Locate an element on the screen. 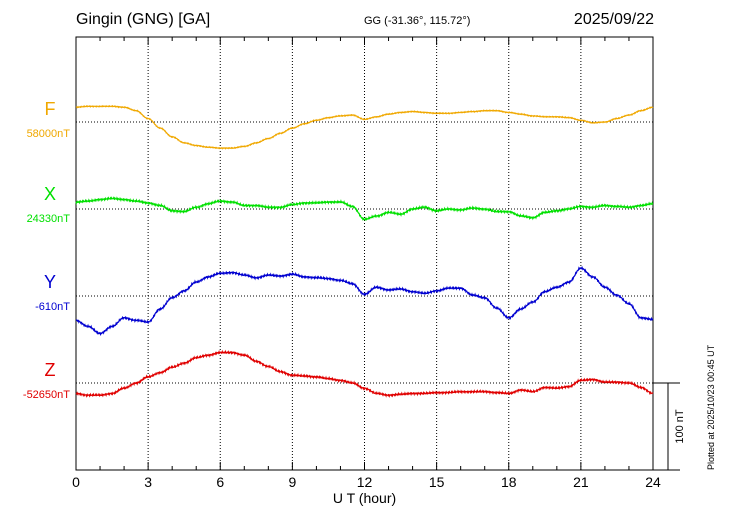  x-tick-label: 6 is located at coordinates (220, 482).